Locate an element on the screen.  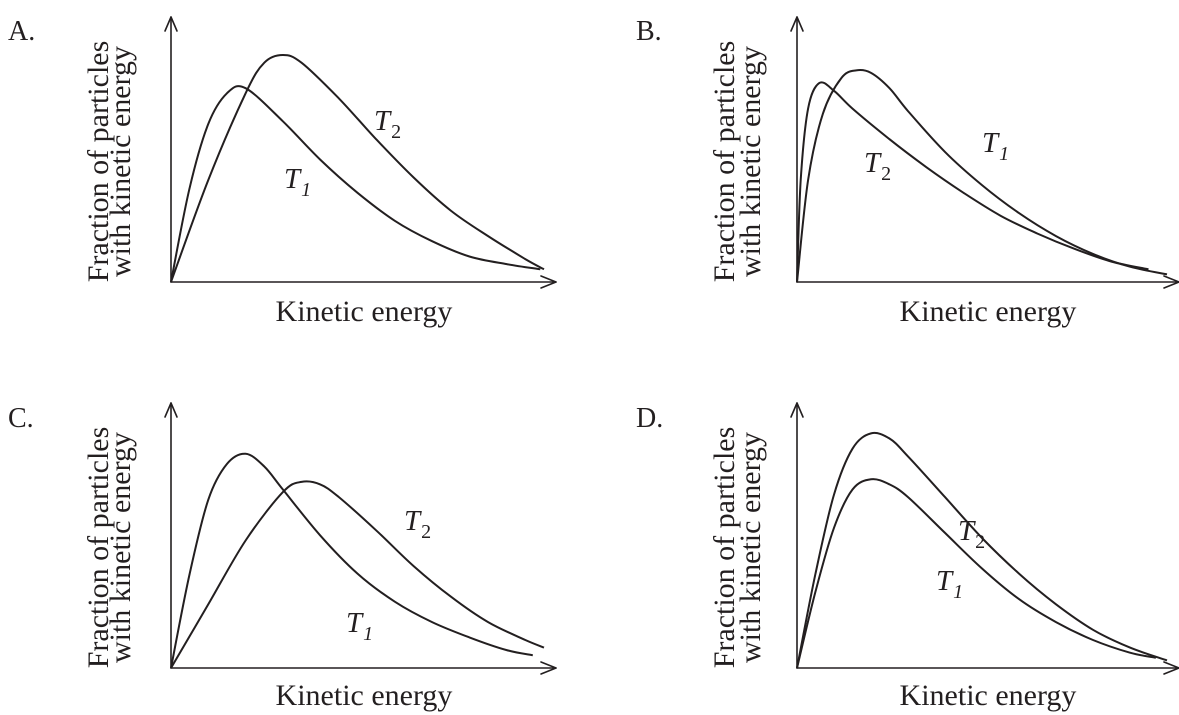
panel-letter: A. is located at coordinates (21, 31).